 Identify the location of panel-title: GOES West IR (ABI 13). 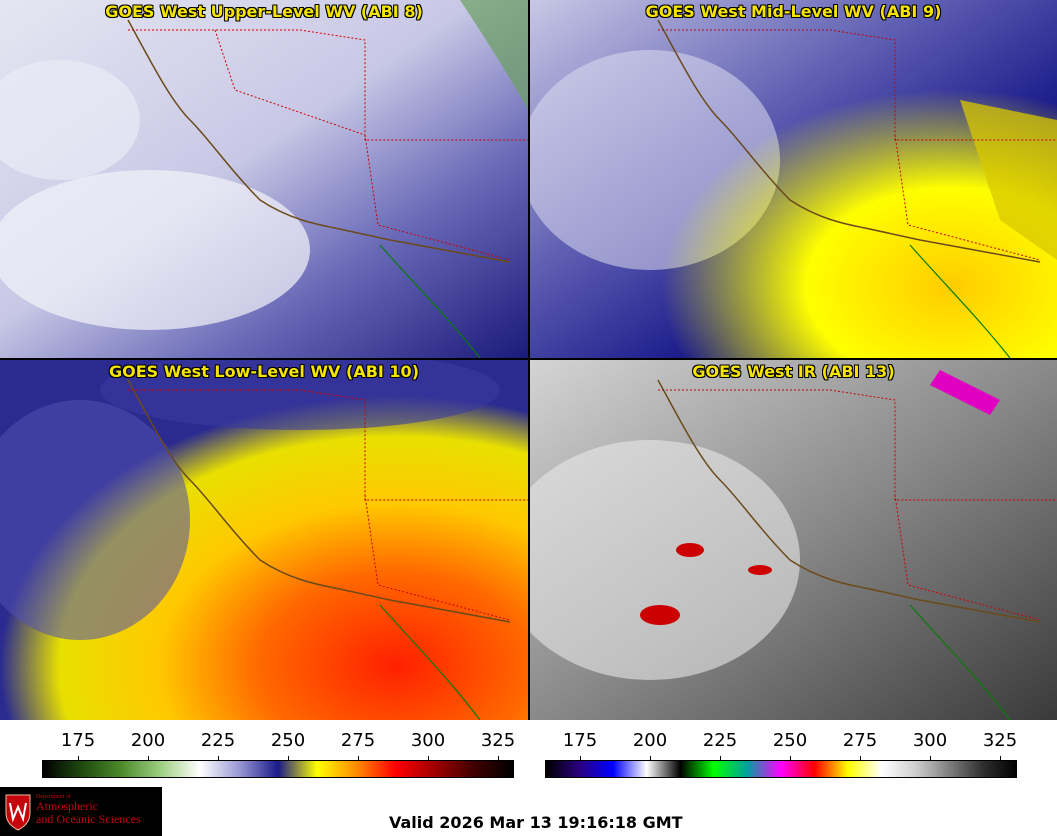
(793, 371).